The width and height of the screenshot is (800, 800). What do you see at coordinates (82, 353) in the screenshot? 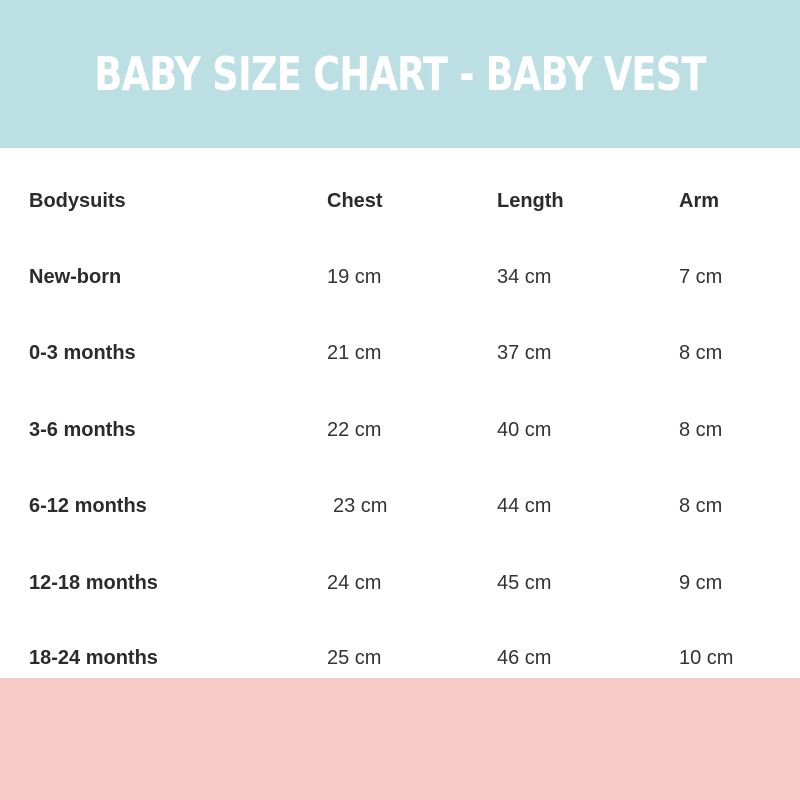
I see `size-label: 0-3 months` at bounding box center [82, 353].